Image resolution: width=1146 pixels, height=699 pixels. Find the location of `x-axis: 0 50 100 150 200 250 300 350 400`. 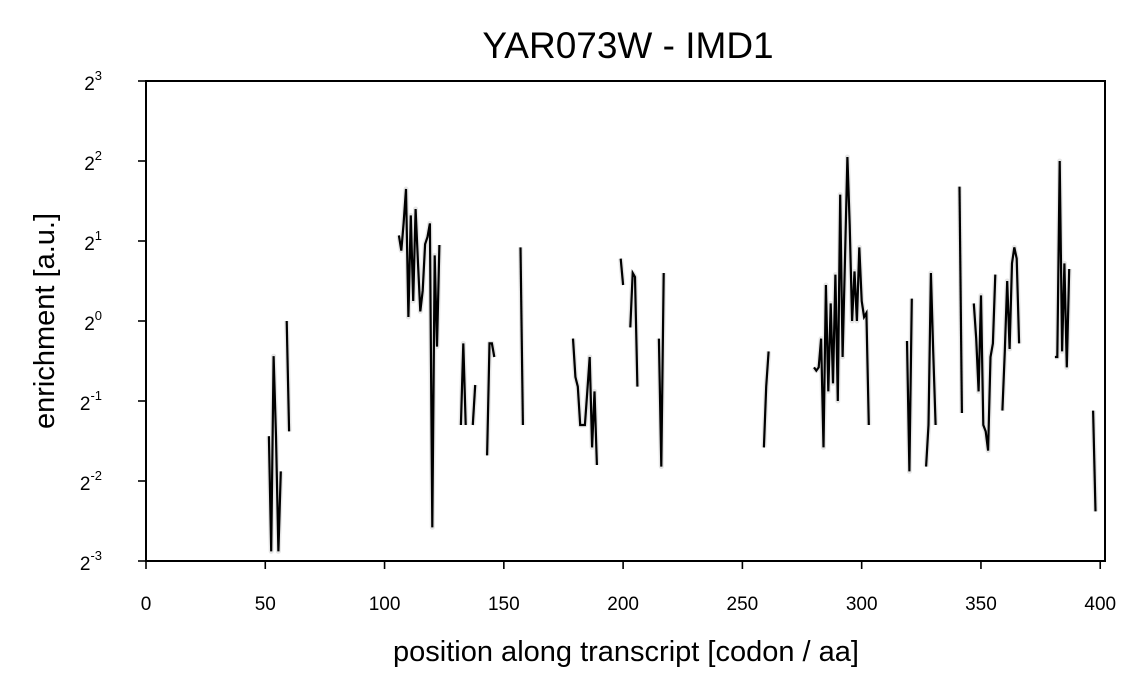

x-axis: 0 50 100 150 200 250 300 350 400 is located at coordinates (628, 588).